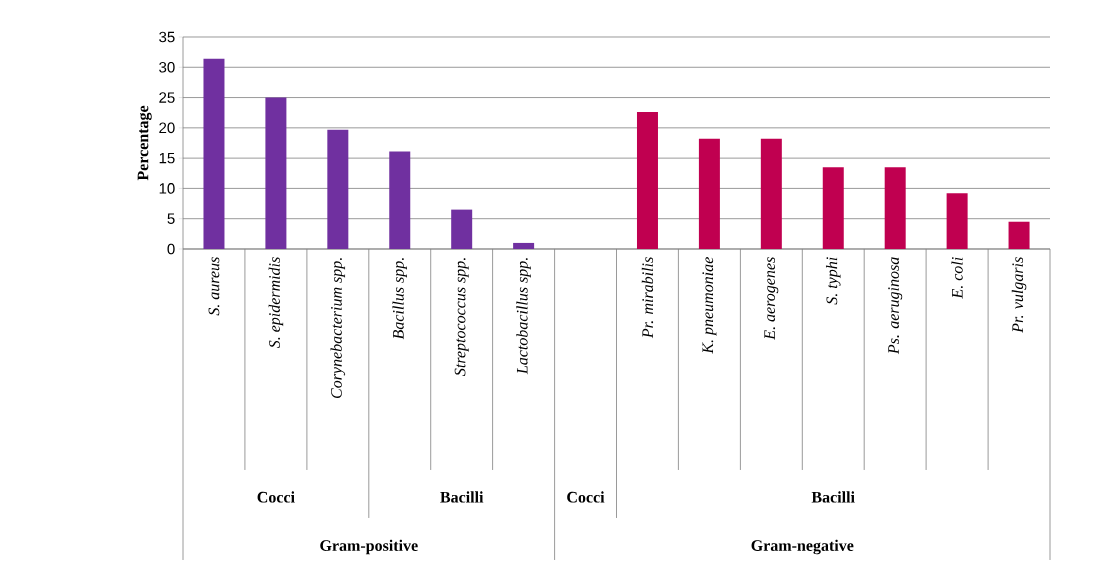 The width and height of the screenshot is (1102, 564). I want to click on y-tick-label: 35, so click(167, 37).